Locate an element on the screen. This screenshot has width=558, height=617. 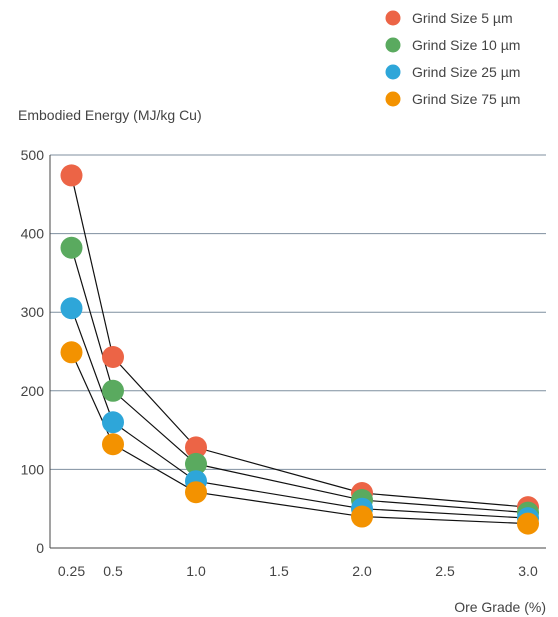
x-tick-label: 0.5 is located at coordinates (113, 571).